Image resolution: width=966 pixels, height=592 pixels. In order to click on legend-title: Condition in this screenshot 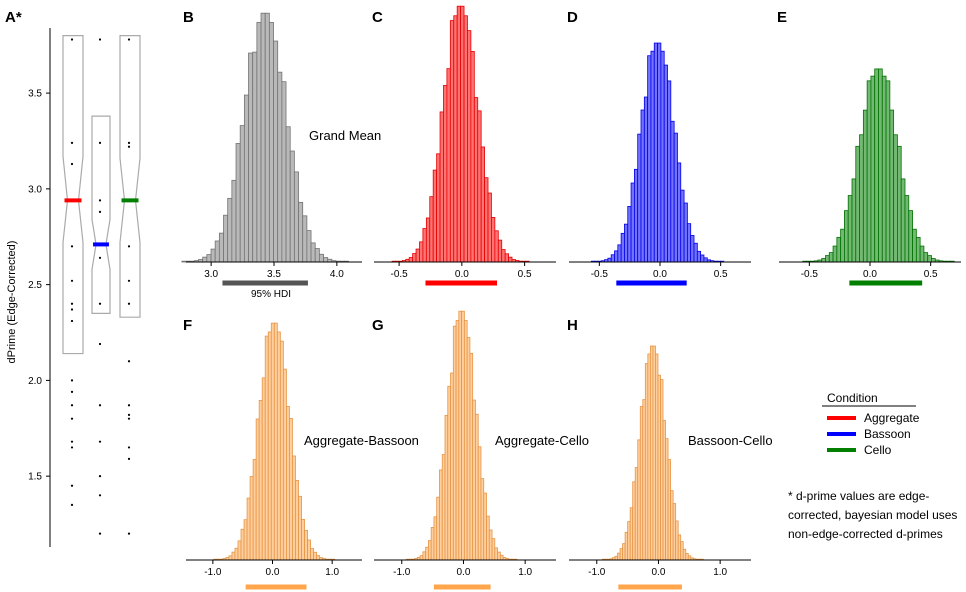, I will do `click(852, 398)`.